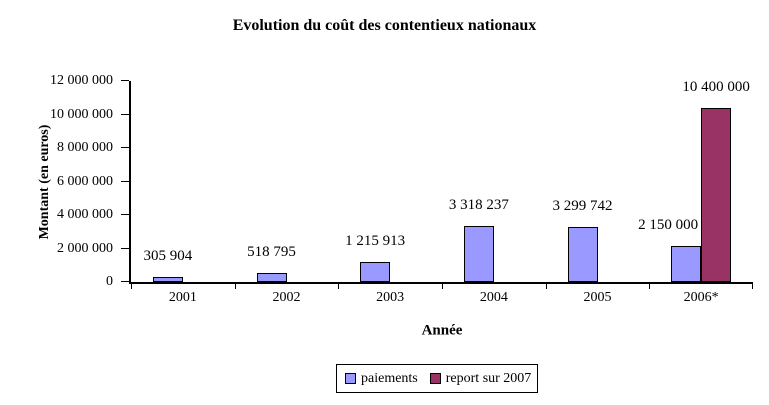 The width and height of the screenshot is (769, 405). I want to click on y-tick-label: 10 000 000, so click(81, 114).